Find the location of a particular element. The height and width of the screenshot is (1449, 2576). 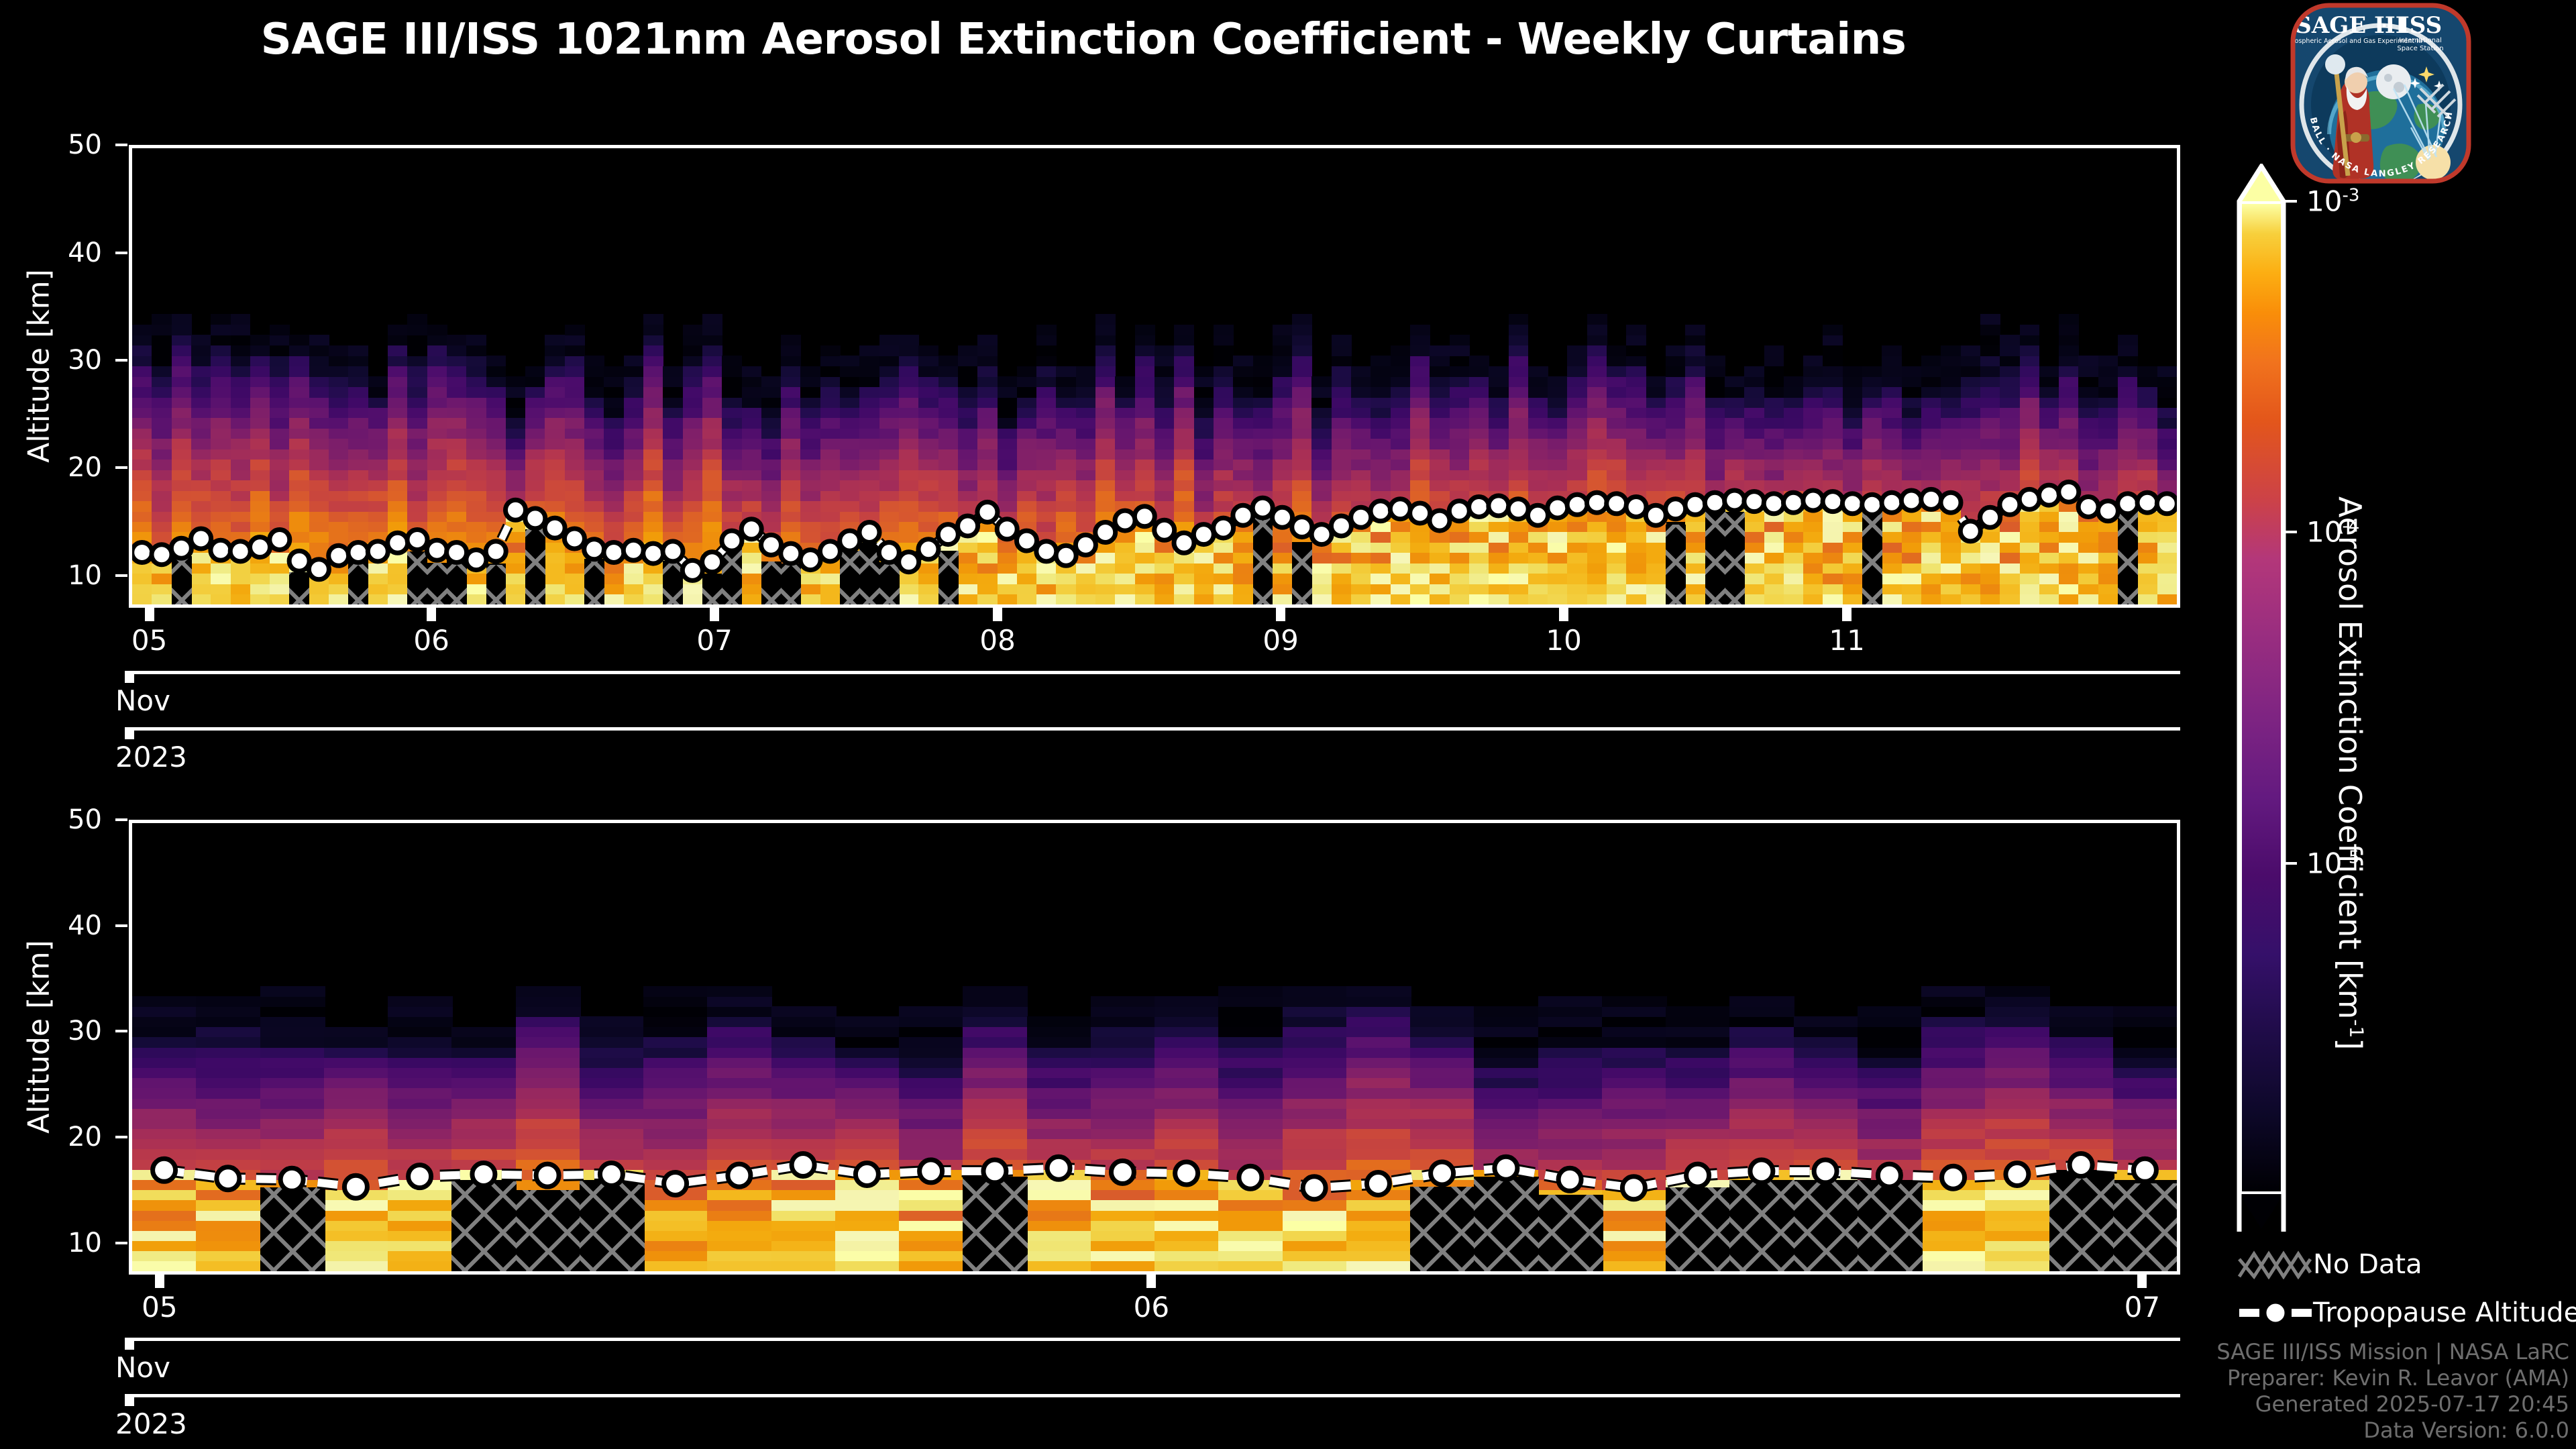

x-tick-label: 10 is located at coordinates (1564, 640).